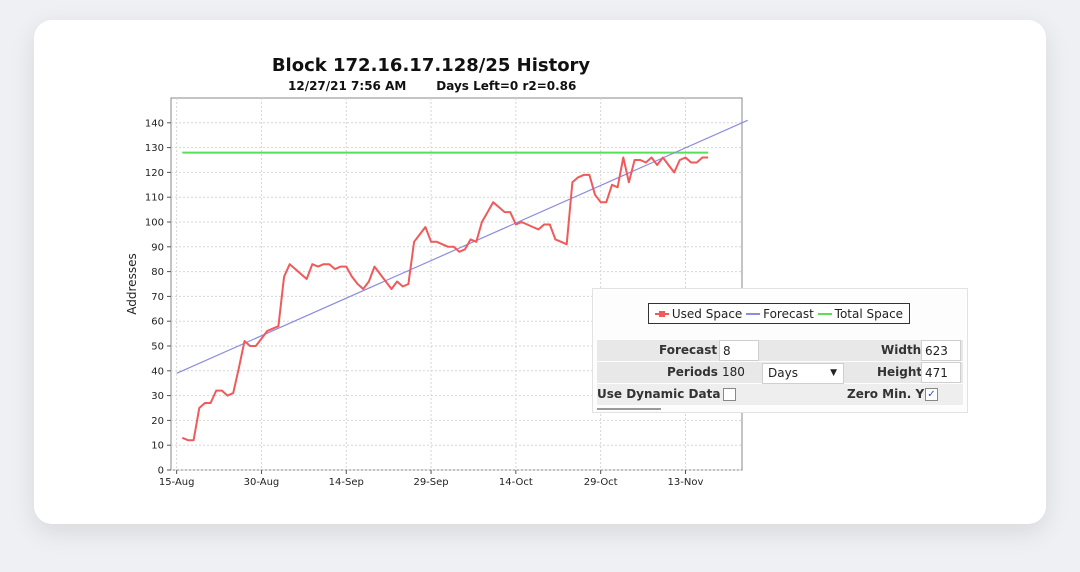 Image resolution: width=1080 pixels, height=572 pixels. Describe the element at coordinates (729, 394) in the screenshot. I see `dynamic-data-checkbox` at that location.